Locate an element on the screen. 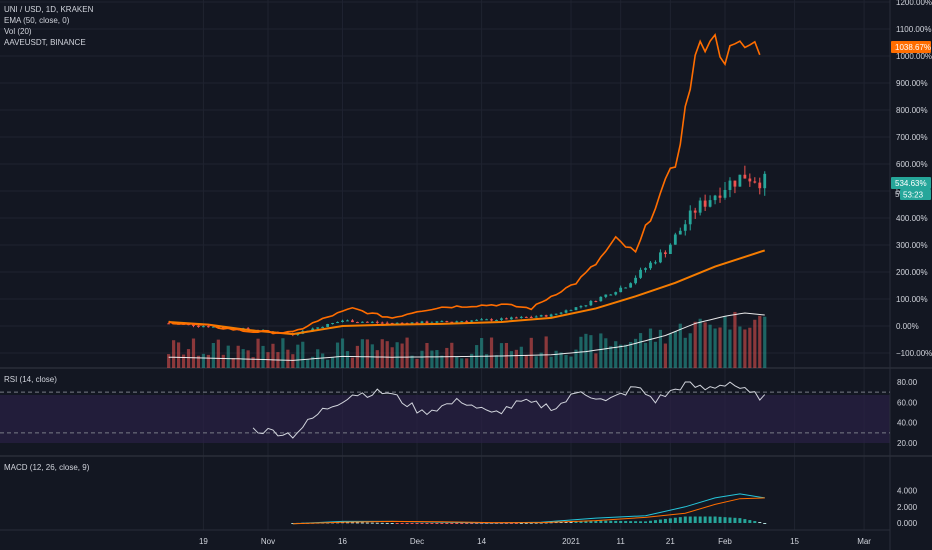 The height and width of the screenshot is (550, 932). time-axis-label: 16 is located at coordinates (342, 541).